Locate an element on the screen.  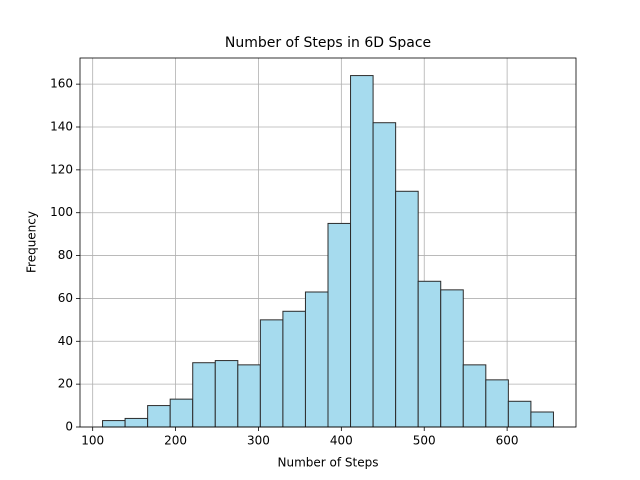
x-tick-label: 300 is located at coordinates (258, 441).